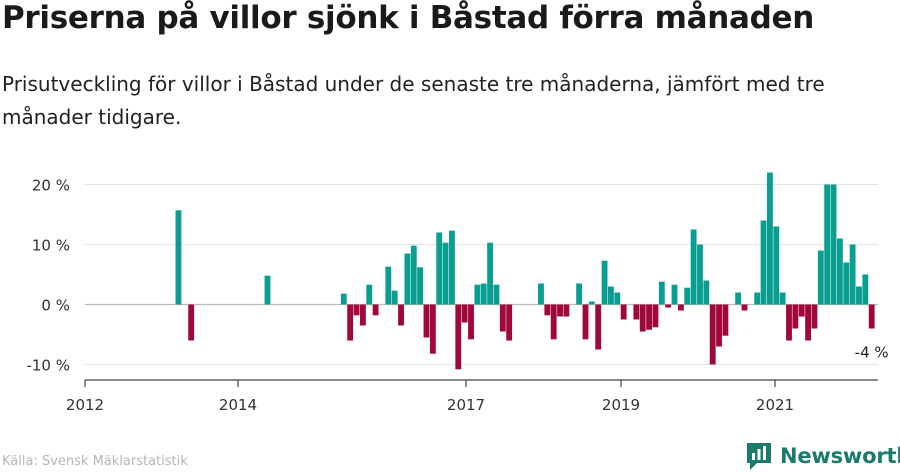  I want to click on x-tick-label: 2014, so click(238, 405).